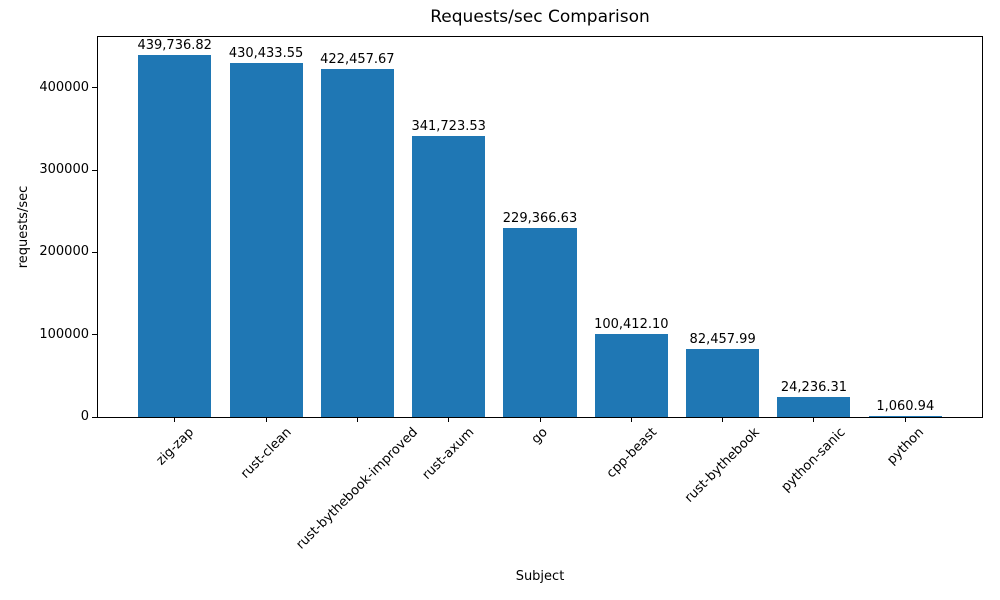  Describe the element at coordinates (631, 453) in the screenshot. I see `x-tick-label: cpp-beast` at that location.